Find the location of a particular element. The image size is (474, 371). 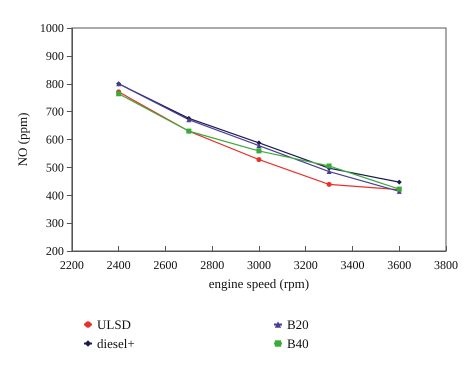

y-tick-label: 300 is located at coordinates (55, 223).